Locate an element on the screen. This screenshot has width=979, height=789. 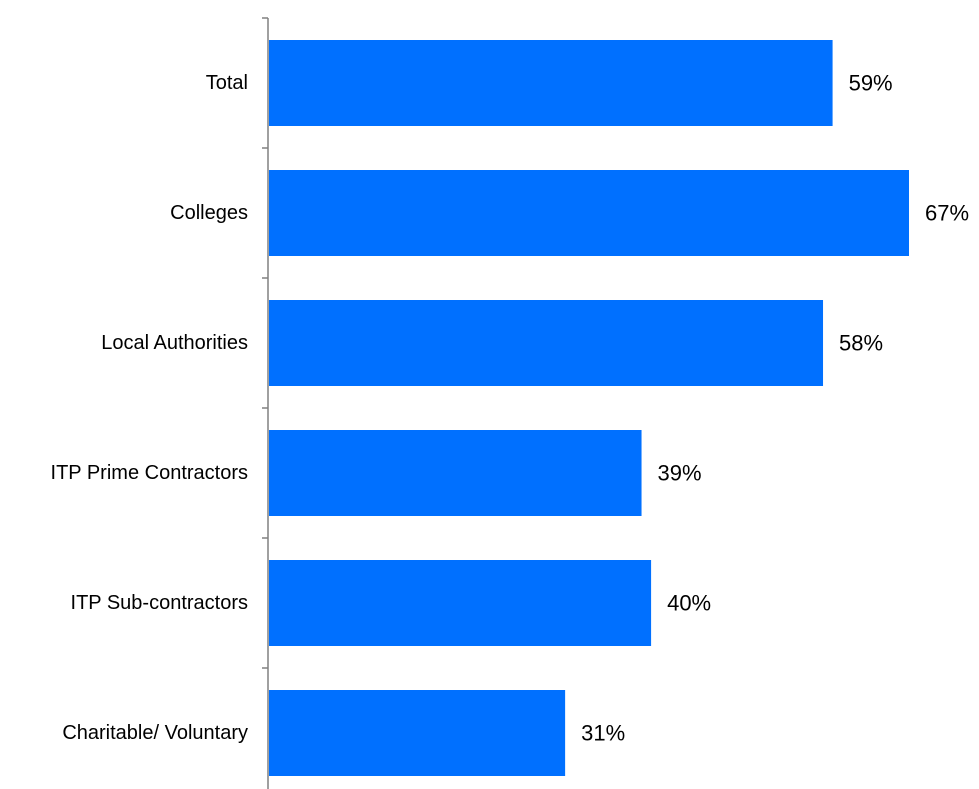
value-label: 40% is located at coordinates (689, 603).